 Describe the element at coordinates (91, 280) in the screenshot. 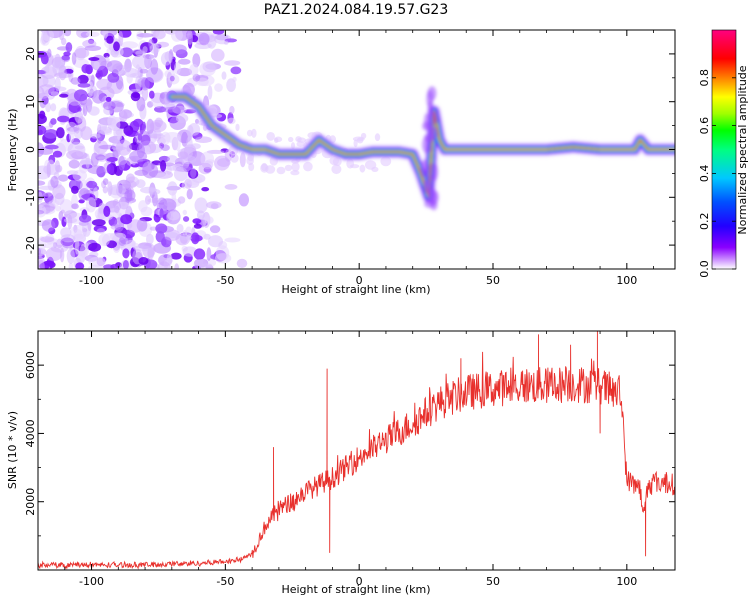

I see `spectrogram-x-tick-label: -100` at that location.